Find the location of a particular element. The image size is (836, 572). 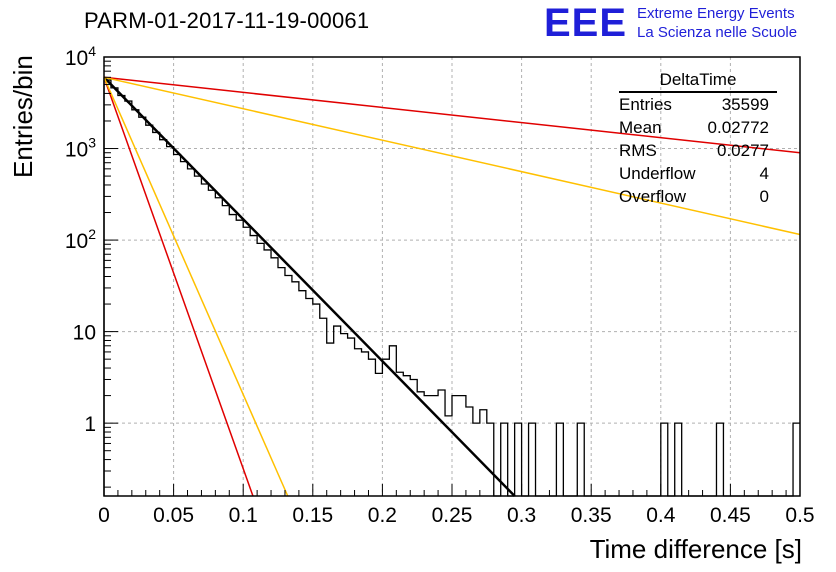

y-tick-label: 10² is located at coordinates (80, 239).